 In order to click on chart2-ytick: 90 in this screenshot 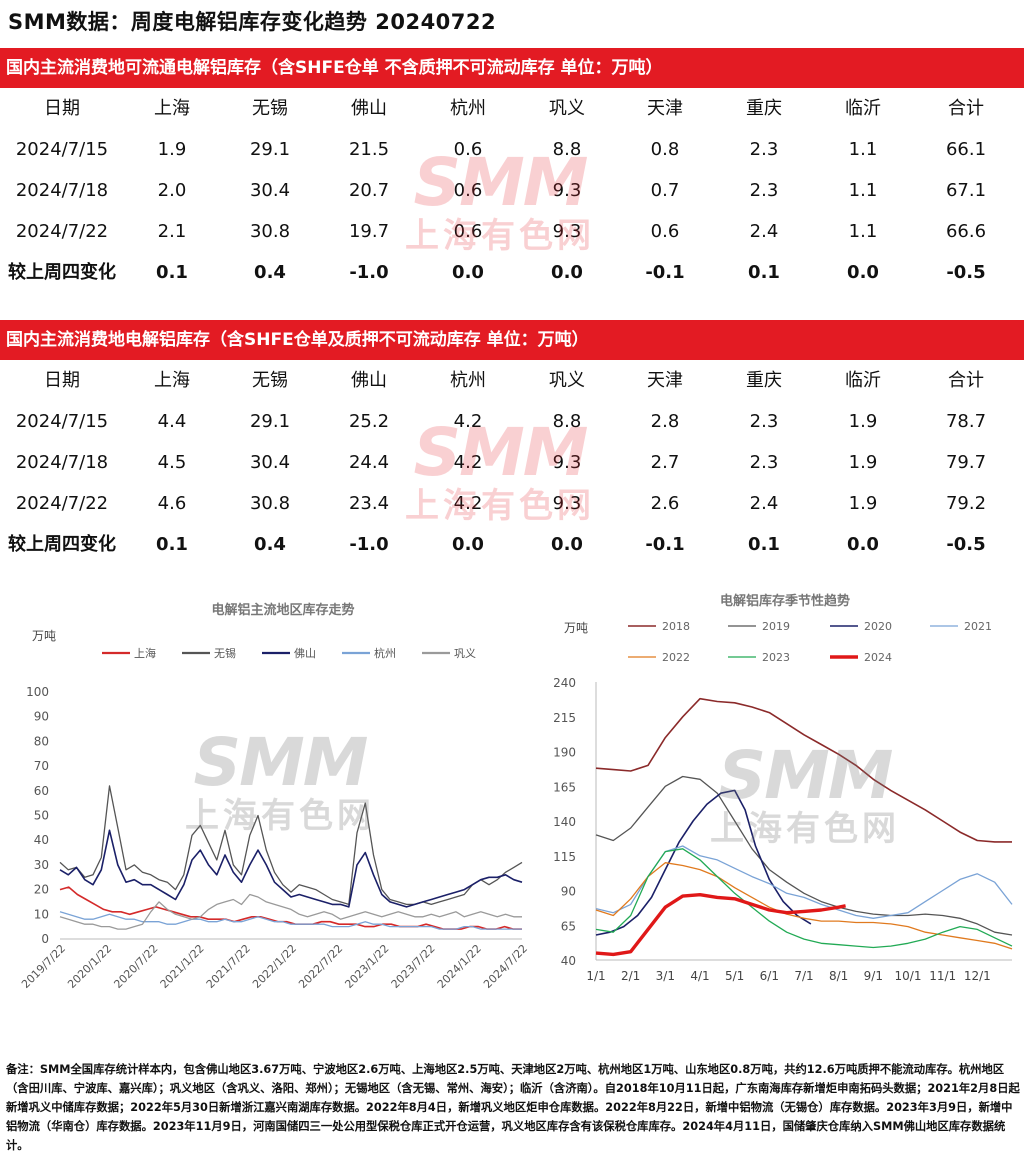, I will do `click(568, 892)`.